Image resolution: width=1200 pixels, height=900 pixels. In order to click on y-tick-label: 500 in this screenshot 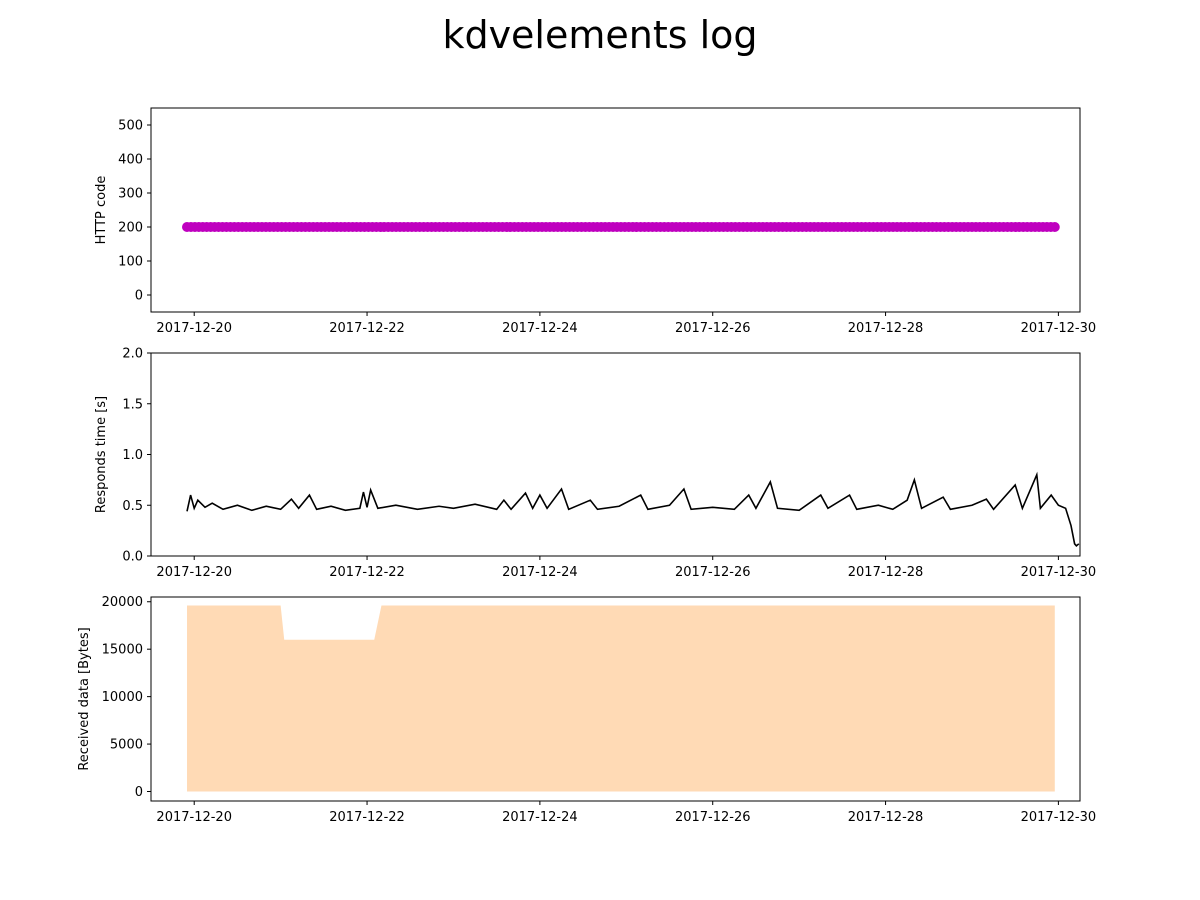, I will do `click(130, 126)`.